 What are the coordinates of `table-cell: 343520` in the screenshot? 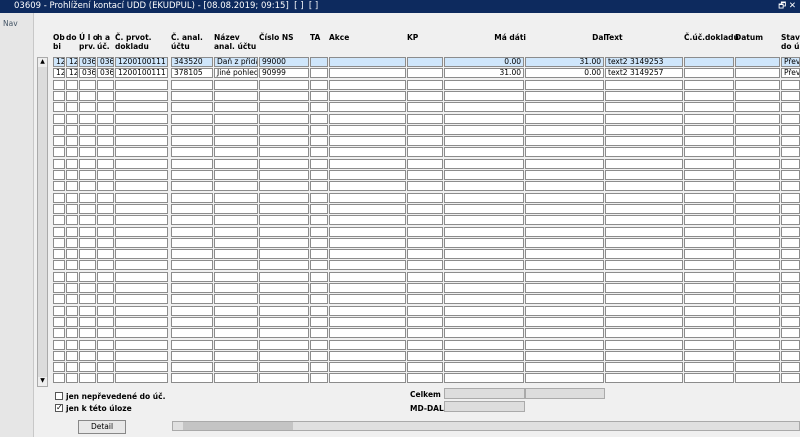 It's located at (192, 62).